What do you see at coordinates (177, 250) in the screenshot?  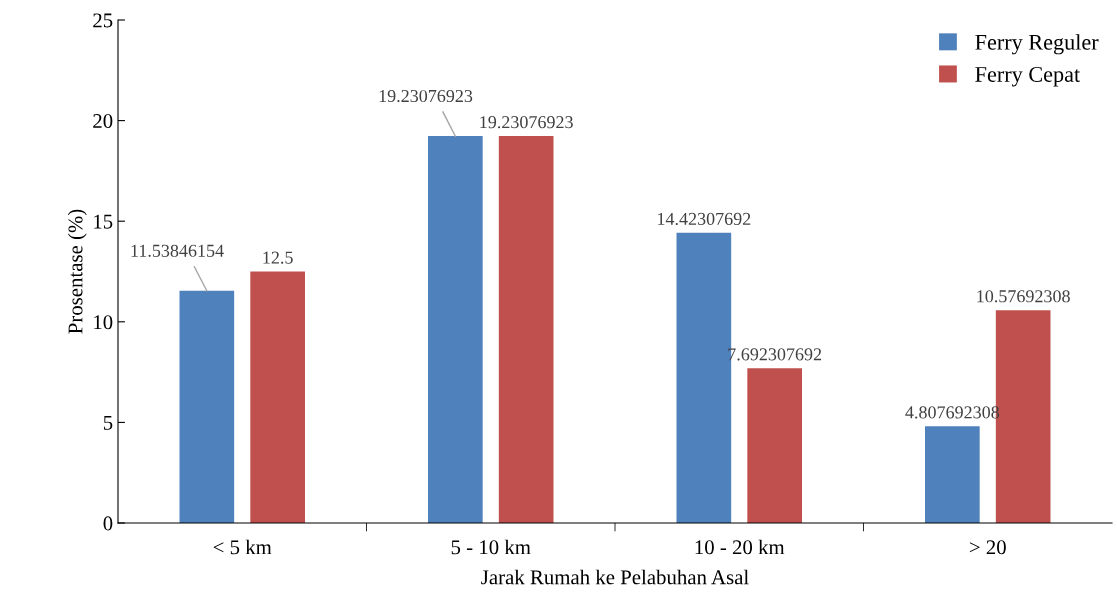 I see `data-label: 11.53846154` at bounding box center [177, 250].